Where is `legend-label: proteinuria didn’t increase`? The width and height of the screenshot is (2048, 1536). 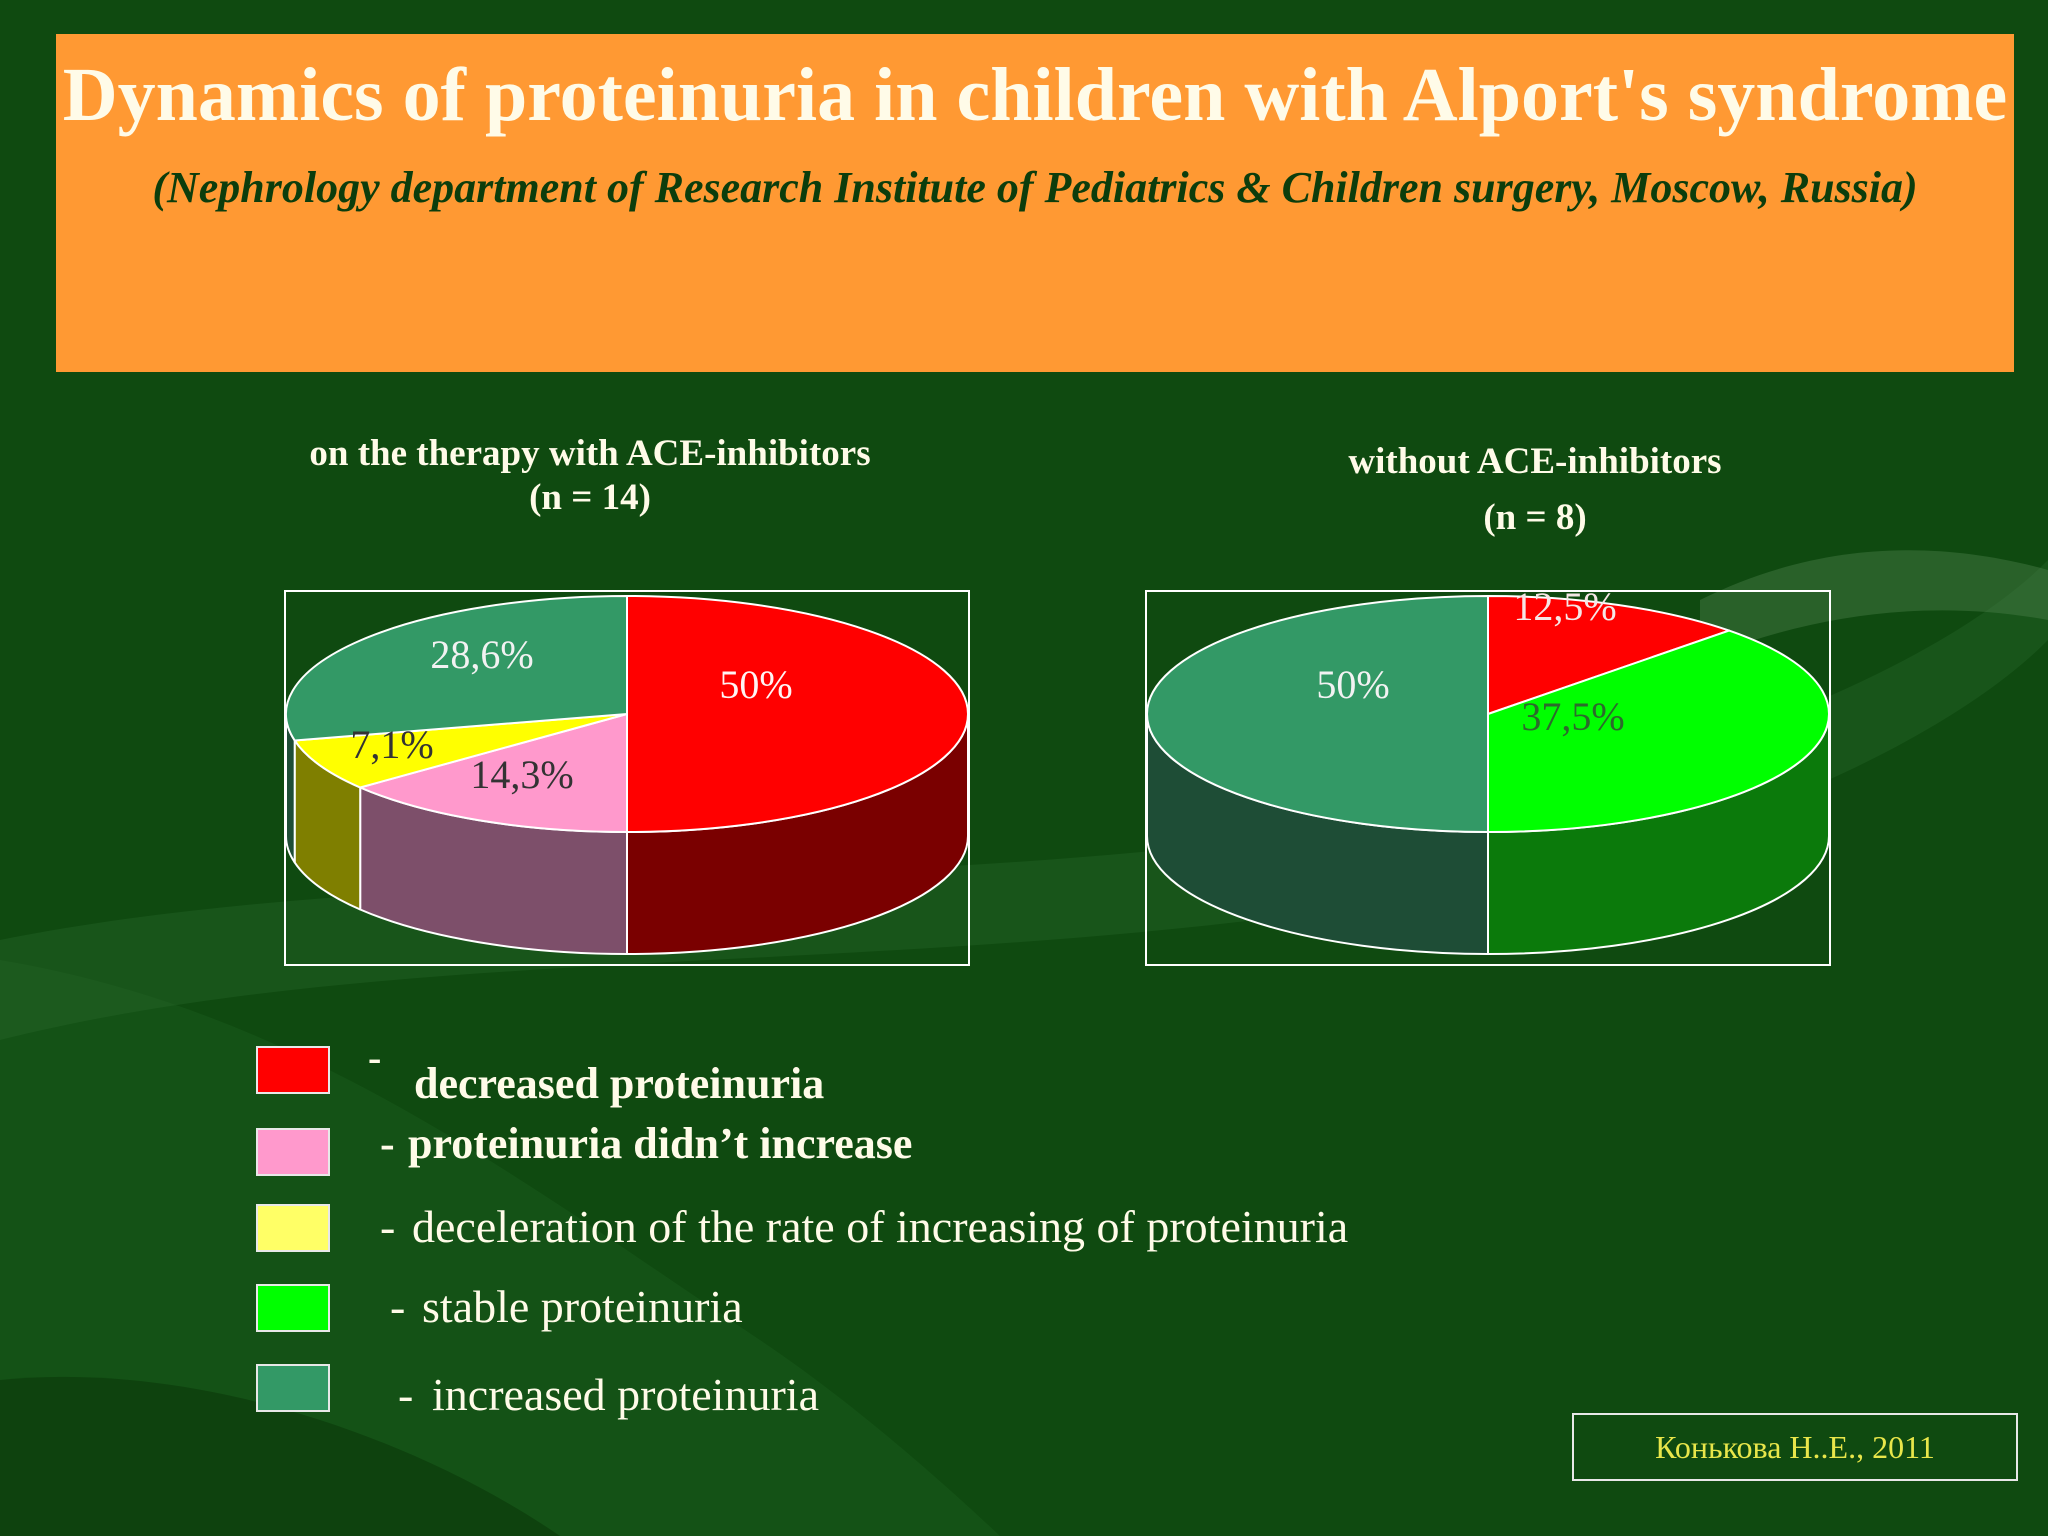 legend-label: proteinuria didn’t increase is located at coordinates (660, 1143).